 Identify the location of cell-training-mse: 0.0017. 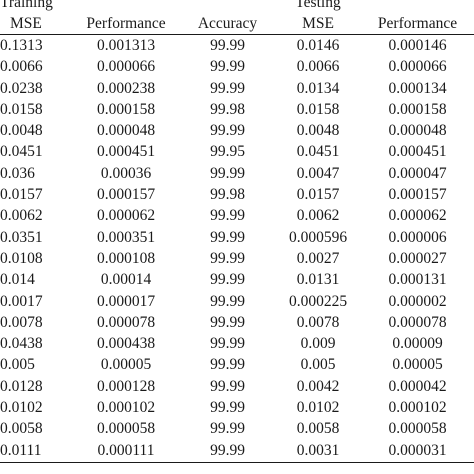
(21, 301).